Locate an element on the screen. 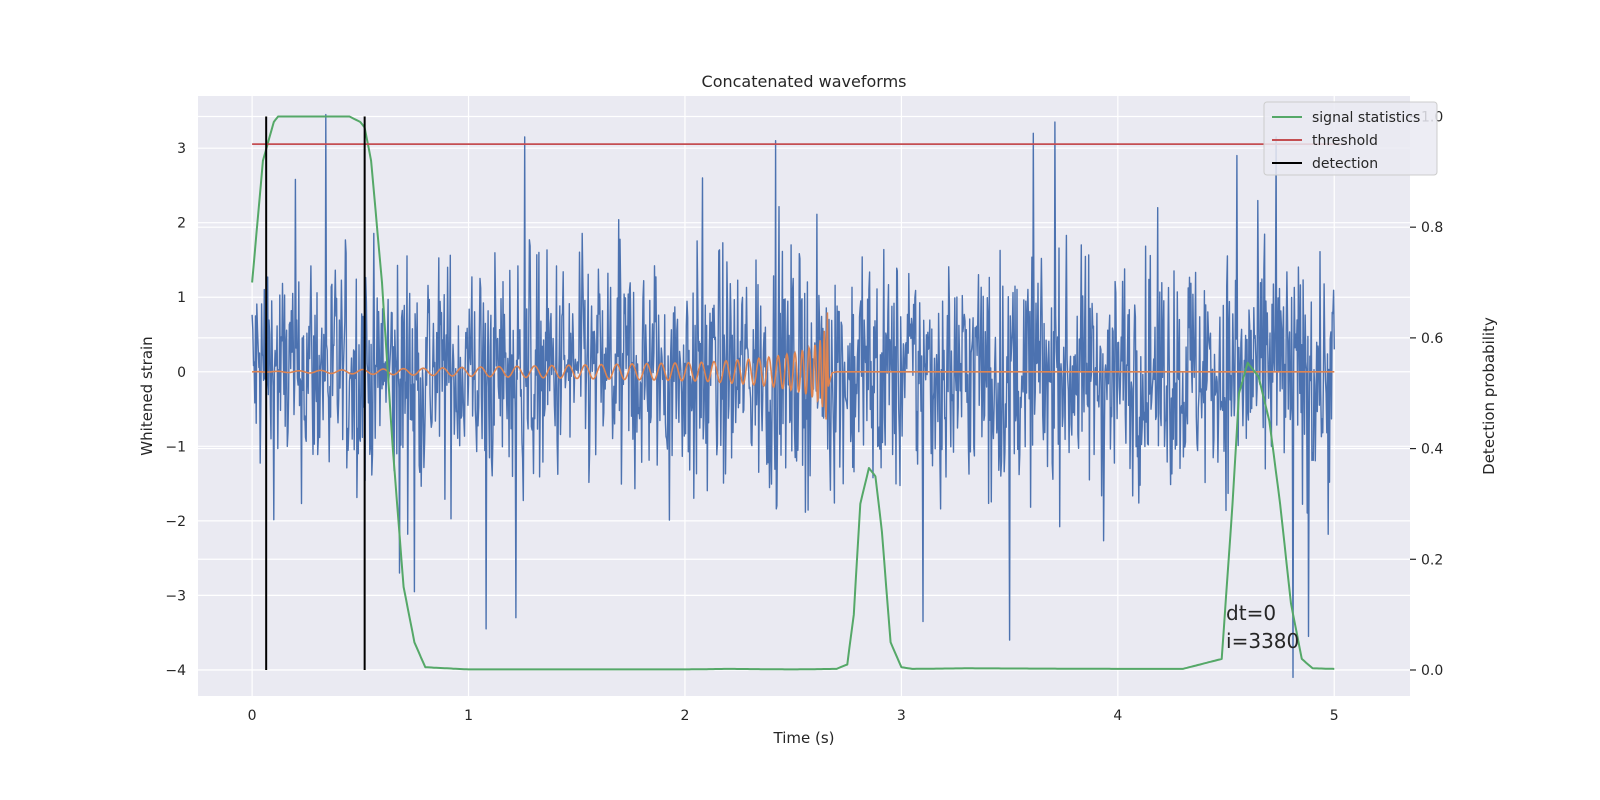  legend: signal statistics threshold detection is located at coordinates (1350, 138).